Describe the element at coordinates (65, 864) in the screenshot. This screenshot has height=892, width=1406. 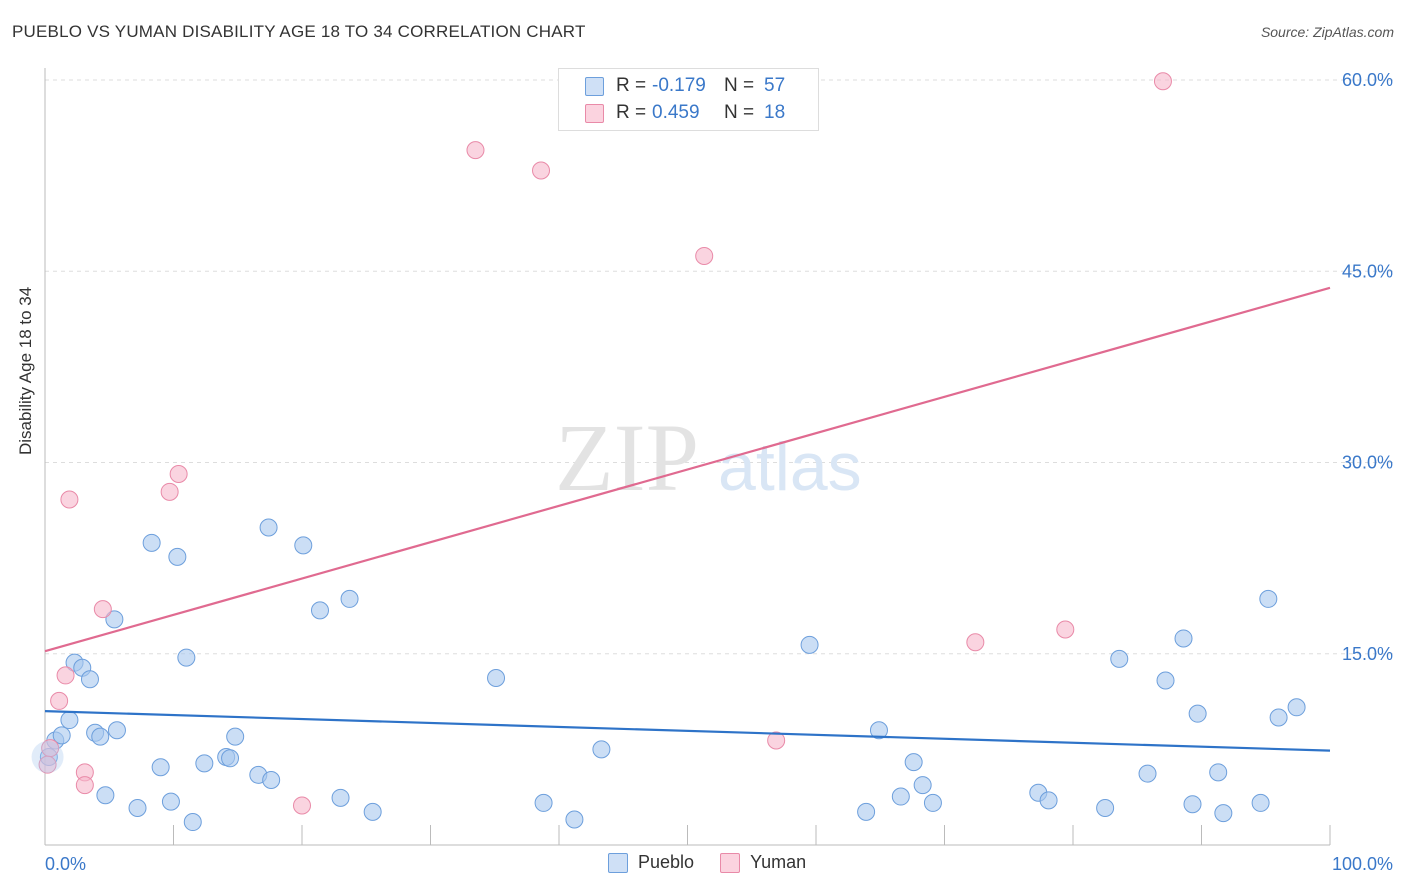
I see `x-tick-label: 0.0%` at that location.